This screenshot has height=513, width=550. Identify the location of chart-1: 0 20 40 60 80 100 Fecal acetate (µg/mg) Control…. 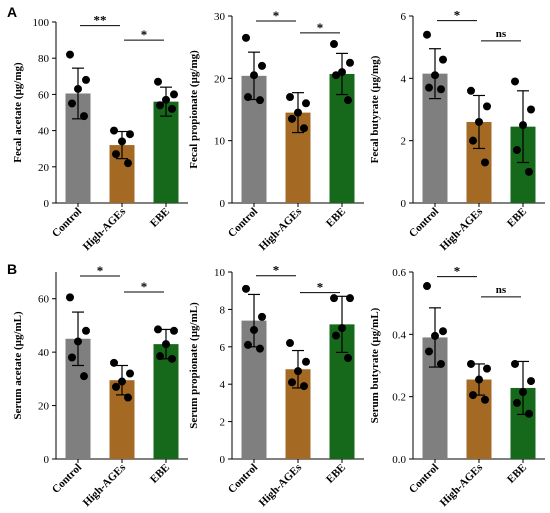
(100, 133).